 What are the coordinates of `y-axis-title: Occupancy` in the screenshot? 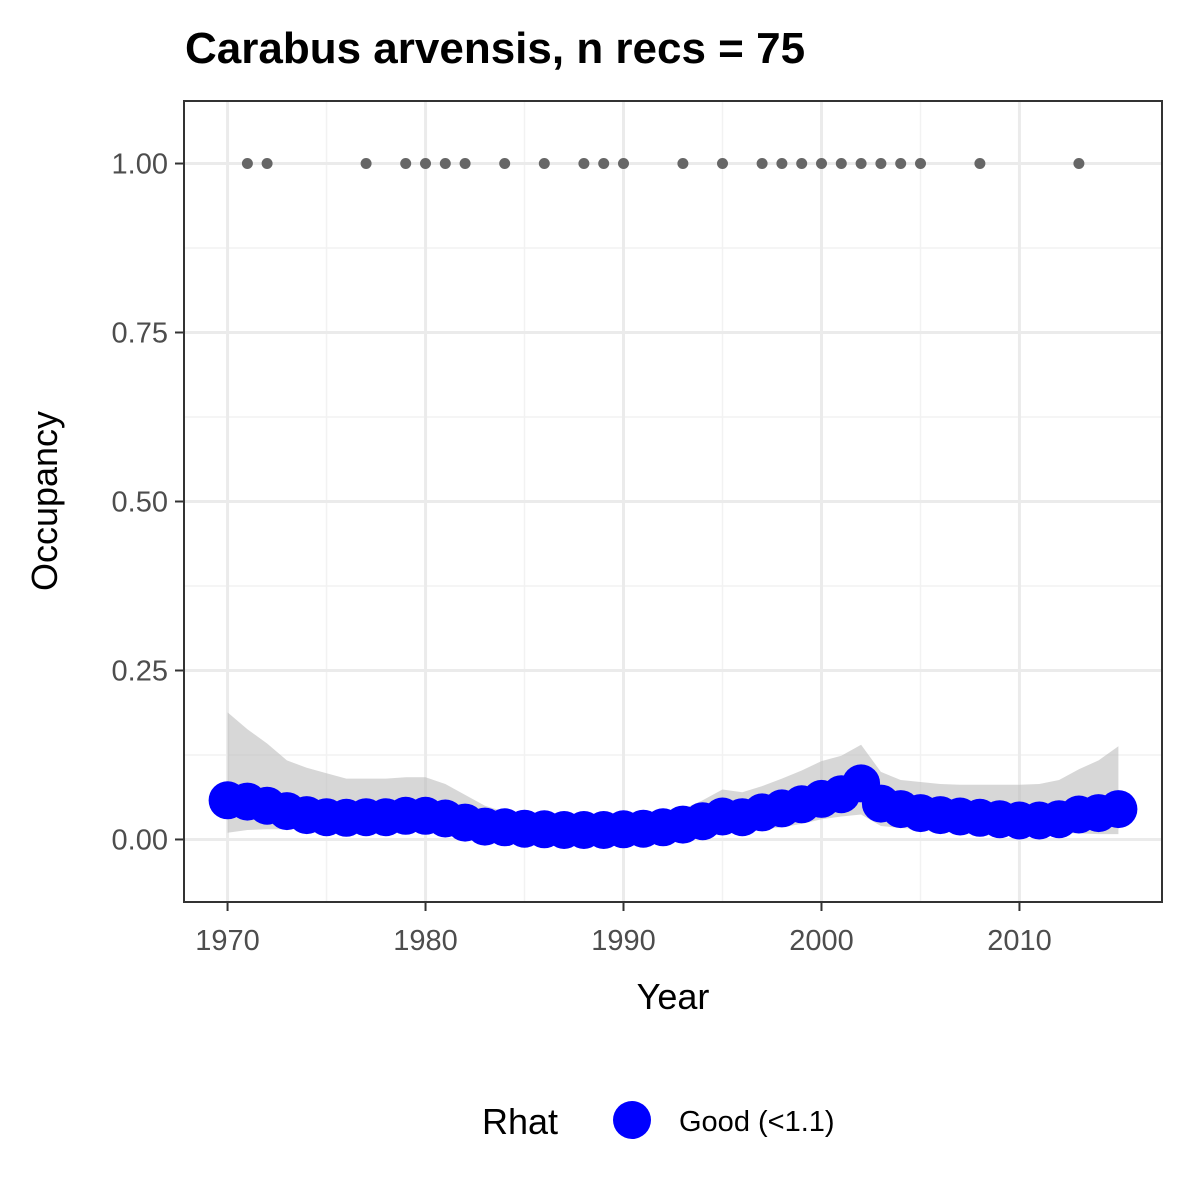 It's located at (44, 501).